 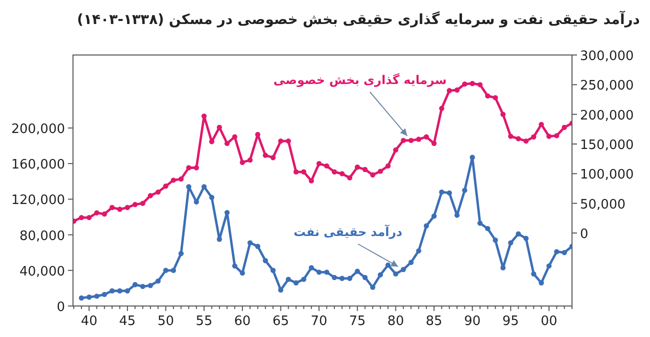 What do you see at coordinates (549, 321) in the screenshot?
I see `x-tick-label: 00` at bounding box center [549, 321].